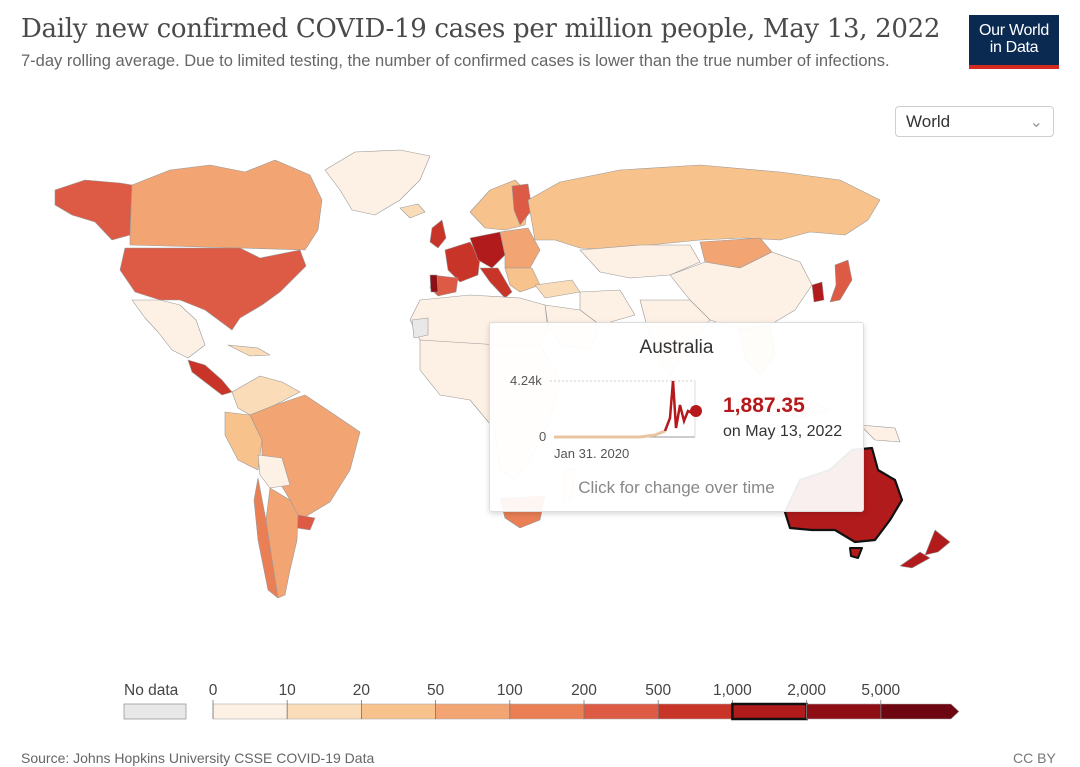 The height and width of the screenshot is (767, 1080). I want to click on country-chile, so click(266, 538).